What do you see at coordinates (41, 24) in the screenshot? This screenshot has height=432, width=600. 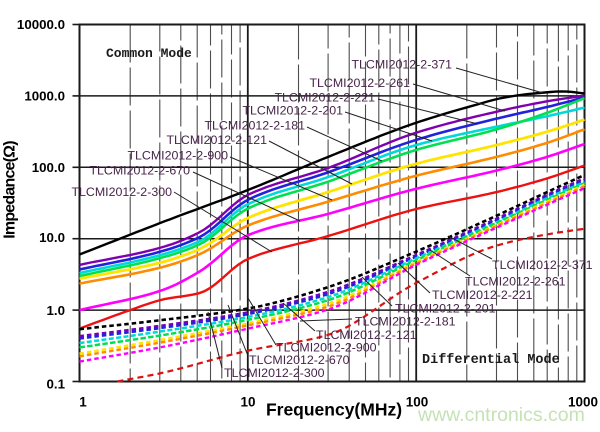 I see `svg-text: 10000.0` at bounding box center [41, 24].